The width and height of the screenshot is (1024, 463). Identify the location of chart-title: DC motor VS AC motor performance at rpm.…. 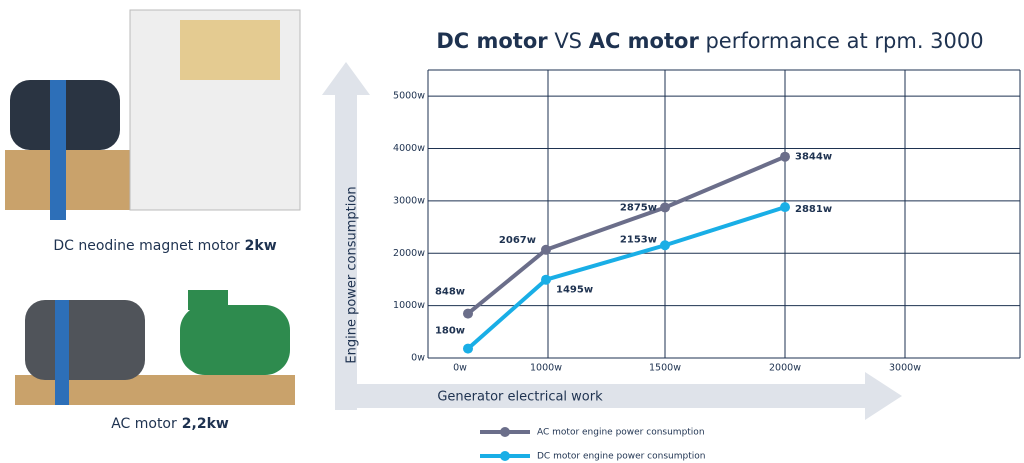
(709, 41).